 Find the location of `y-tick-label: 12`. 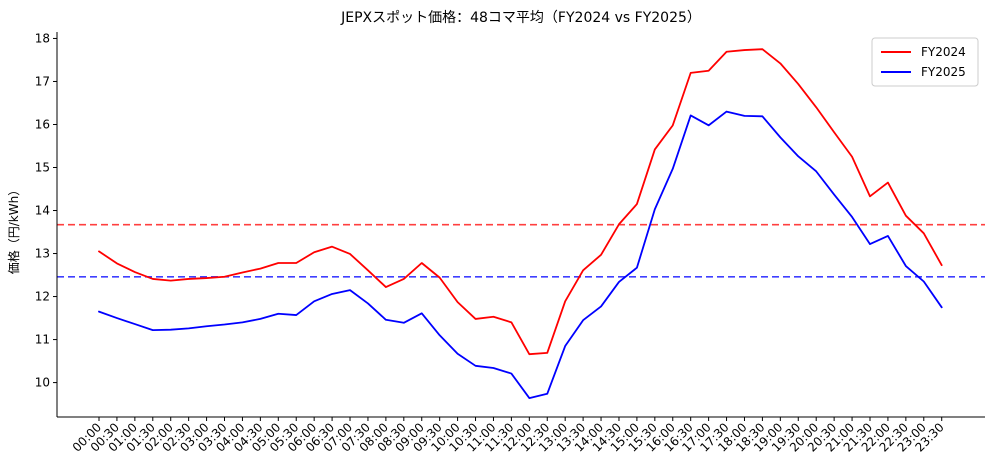

y-tick-label: 12 is located at coordinates (42, 297).